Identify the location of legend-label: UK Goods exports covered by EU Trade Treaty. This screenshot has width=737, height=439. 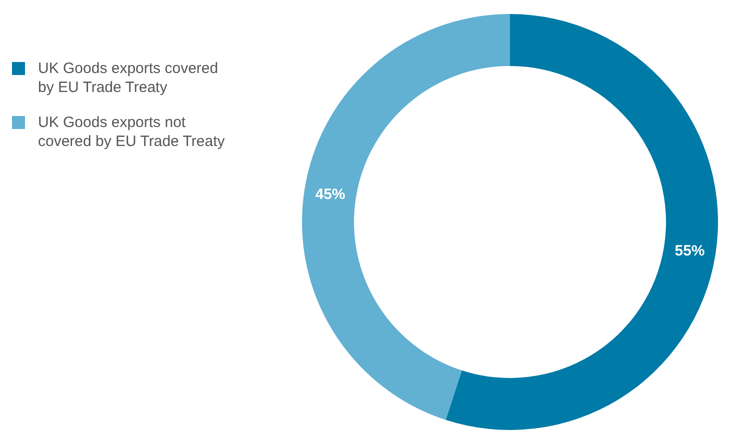
(128, 78).